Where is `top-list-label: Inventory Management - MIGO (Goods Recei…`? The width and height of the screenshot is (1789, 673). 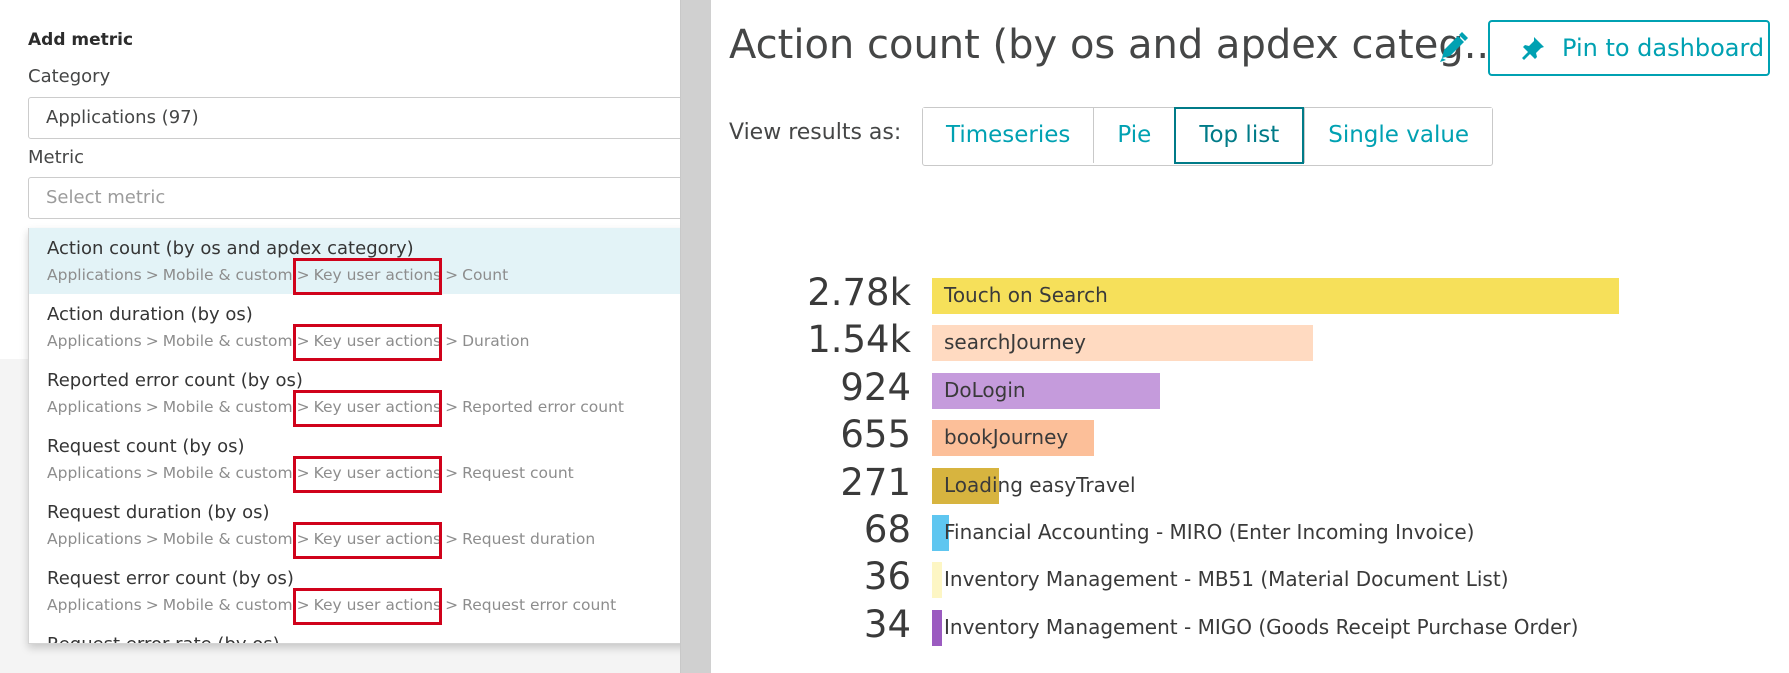
top-list-label: Inventory Management - MIGO (Goods Recei… is located at coordinates (1261, 627).